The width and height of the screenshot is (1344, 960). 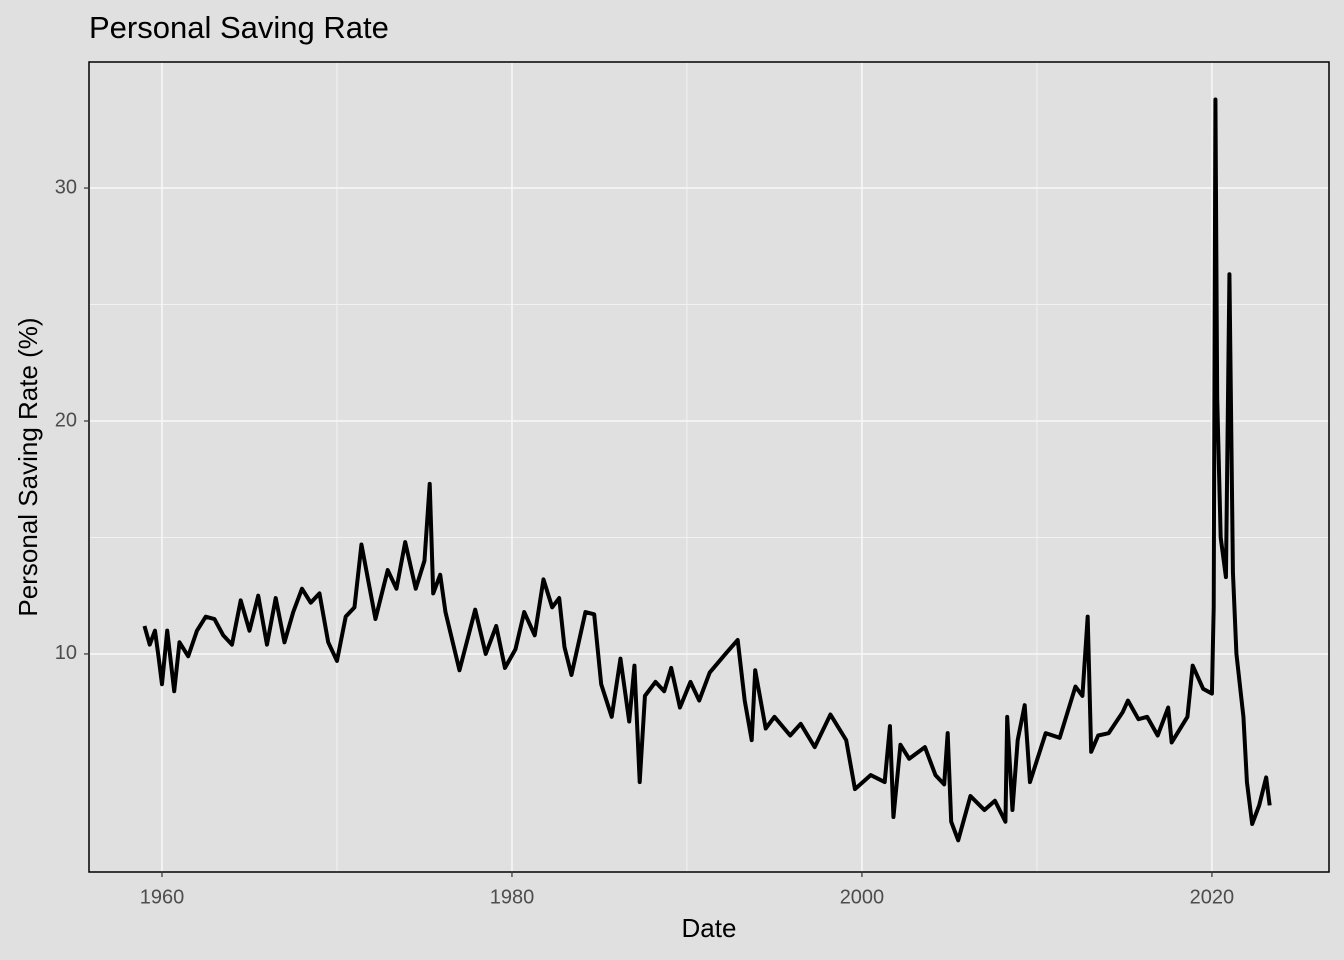 I want to click on x-tick-label: 1980, so click(x=512, y=897).